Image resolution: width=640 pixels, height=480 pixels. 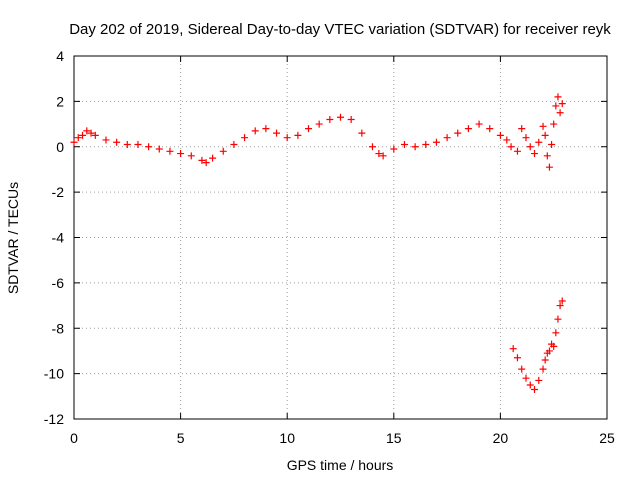 I want to click on y-tick-label: 4, so click(x=60, y=56).